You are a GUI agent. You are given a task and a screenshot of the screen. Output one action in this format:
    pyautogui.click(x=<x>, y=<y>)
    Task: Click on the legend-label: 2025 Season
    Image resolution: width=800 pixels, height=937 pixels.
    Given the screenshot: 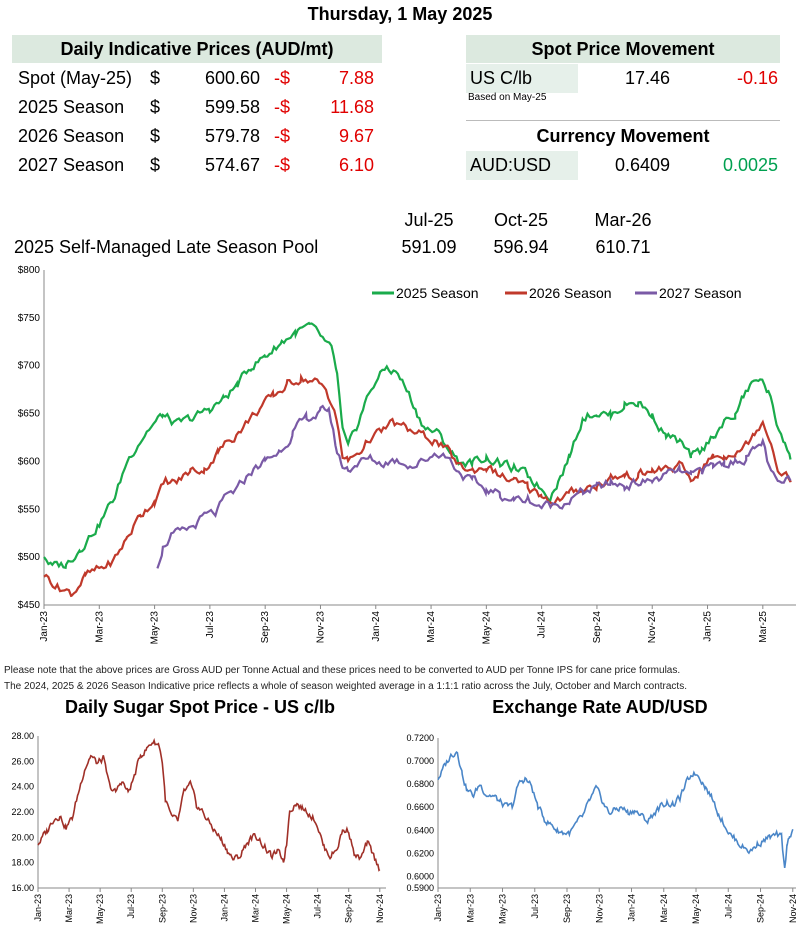 What is the action you would take?
    pyautogui.click(x=437, y=293)
    